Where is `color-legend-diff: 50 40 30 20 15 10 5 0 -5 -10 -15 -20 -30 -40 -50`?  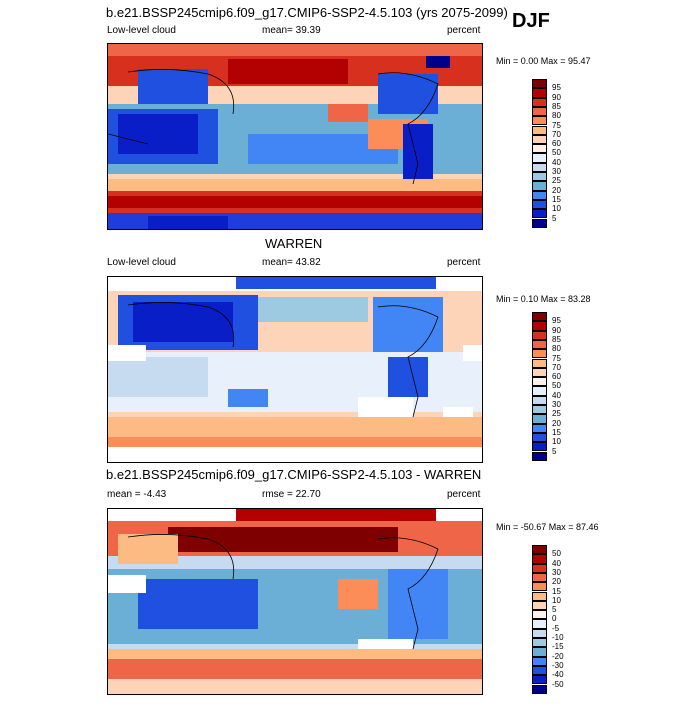
color-legend-diff: 50 40 30 20 15 10 5 0 -5 -10 -15 -20 -30 -40 -50 is located at coordinates (552, 627).